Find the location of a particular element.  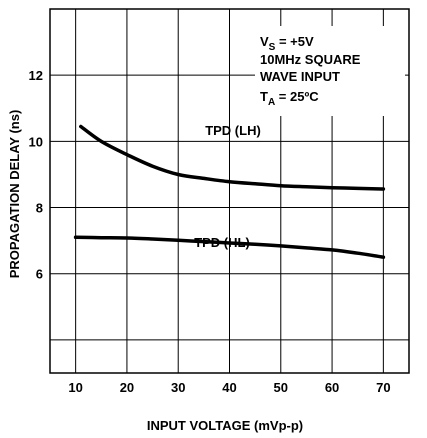

frequency-annotation: 10MHz SQUARE is located at coordinates (310, 59).